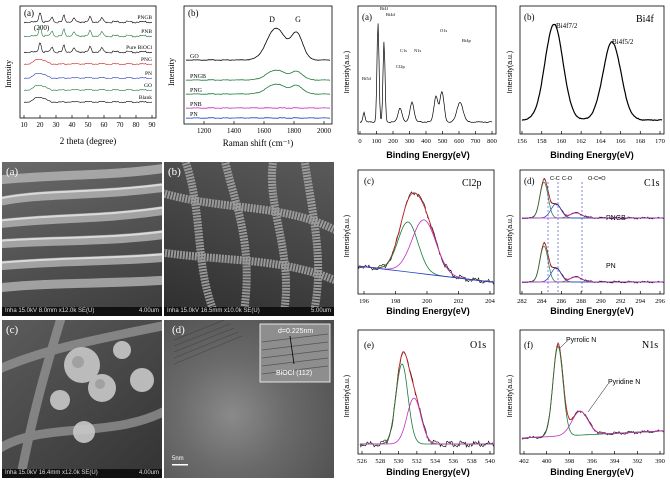 The image size is (670, 480). I want to click on o-ylabel: Intensity(a.u.), so click(347, 396).